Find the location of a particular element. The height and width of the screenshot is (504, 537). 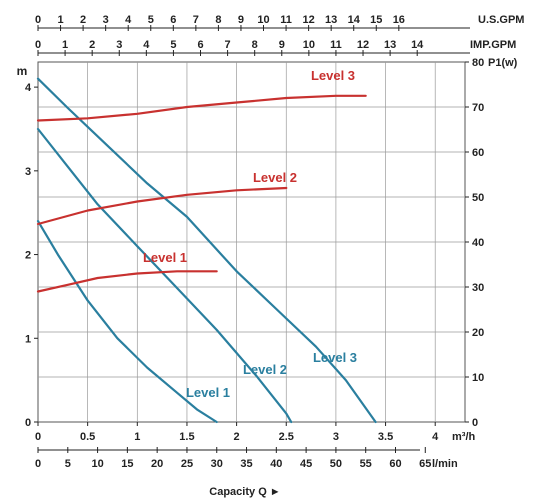

impgpm-tick-label: 6 is located at coordinates (200, 45).